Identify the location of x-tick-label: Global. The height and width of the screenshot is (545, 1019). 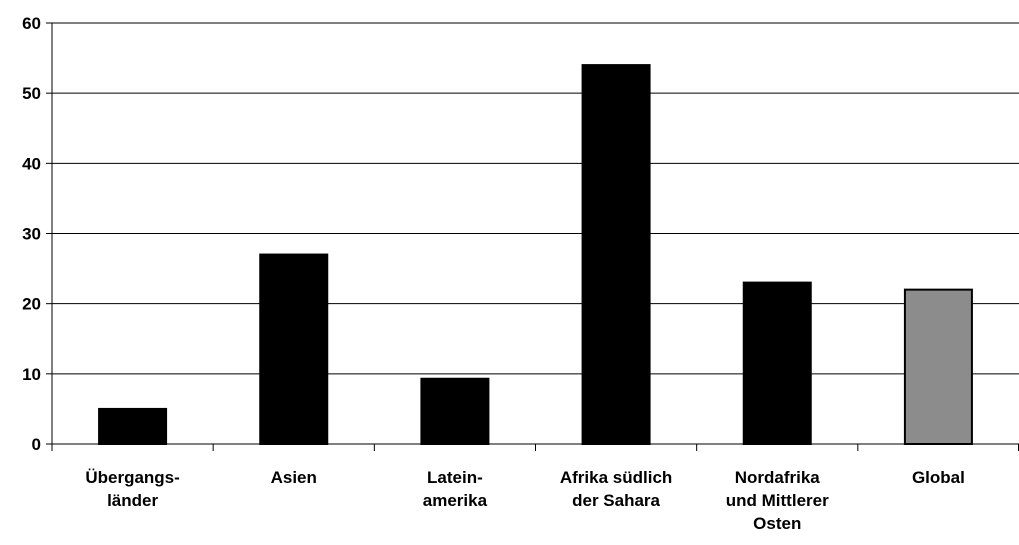
(938, 477).